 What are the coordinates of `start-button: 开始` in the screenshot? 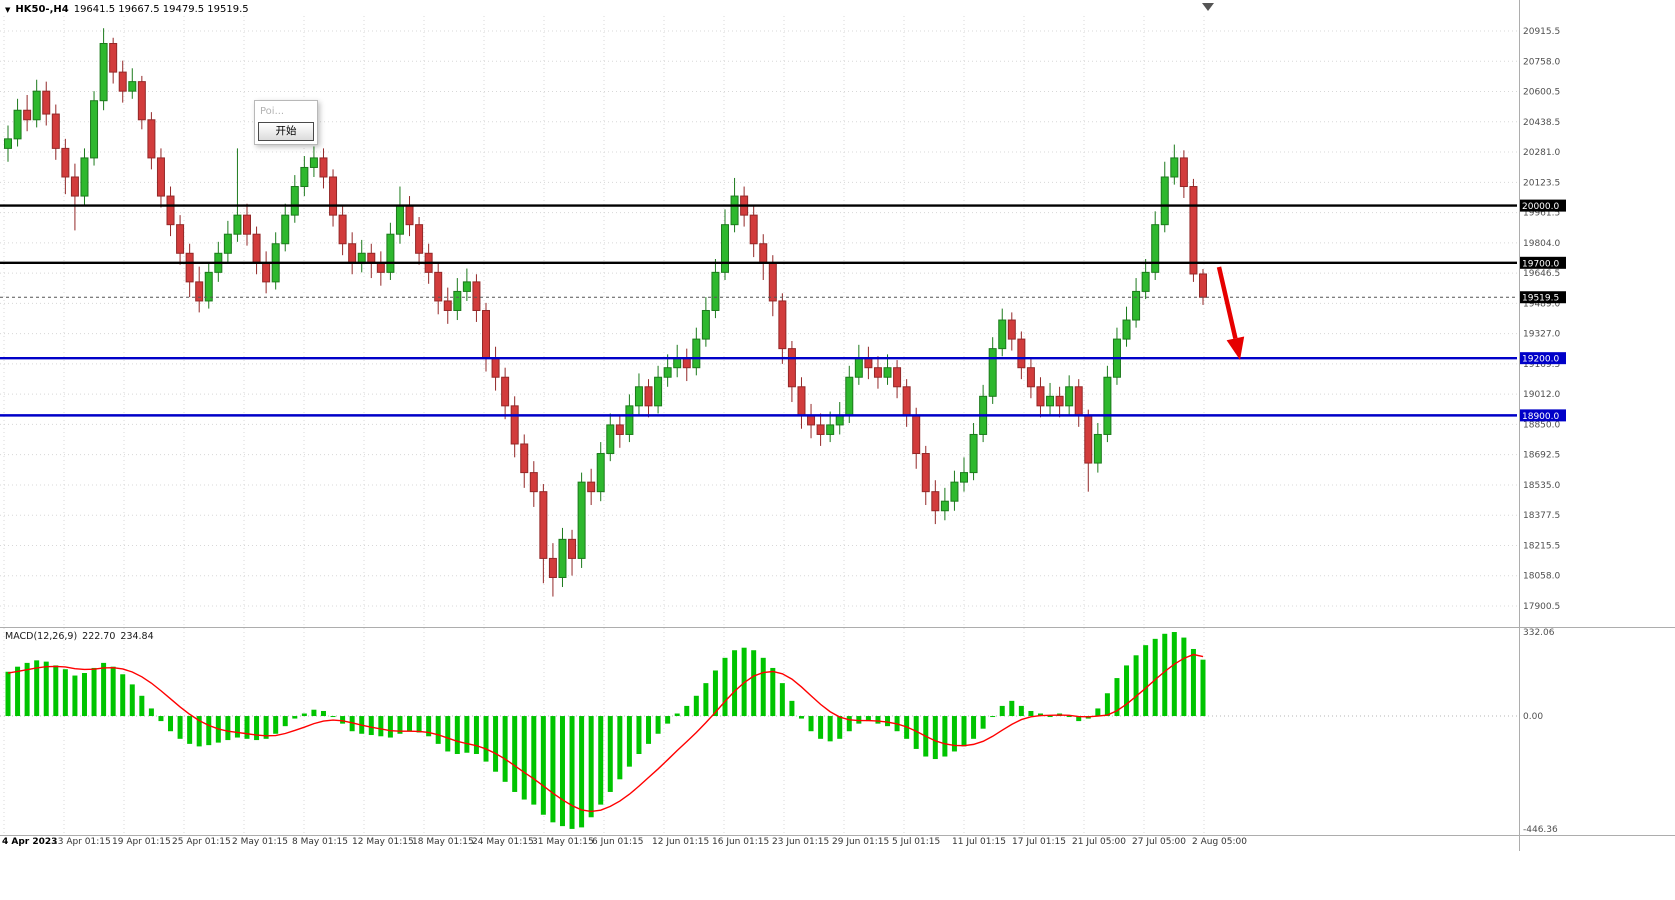 It's located at (286, 131).